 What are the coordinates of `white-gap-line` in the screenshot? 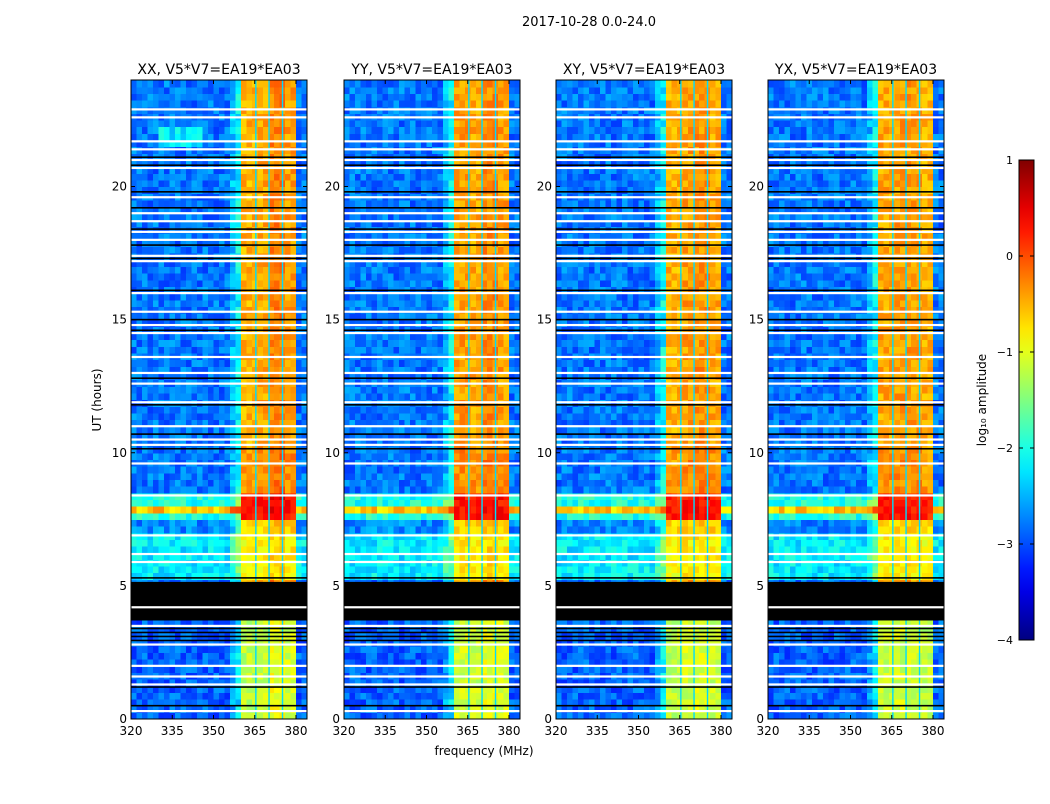 It's located at (219, 240).